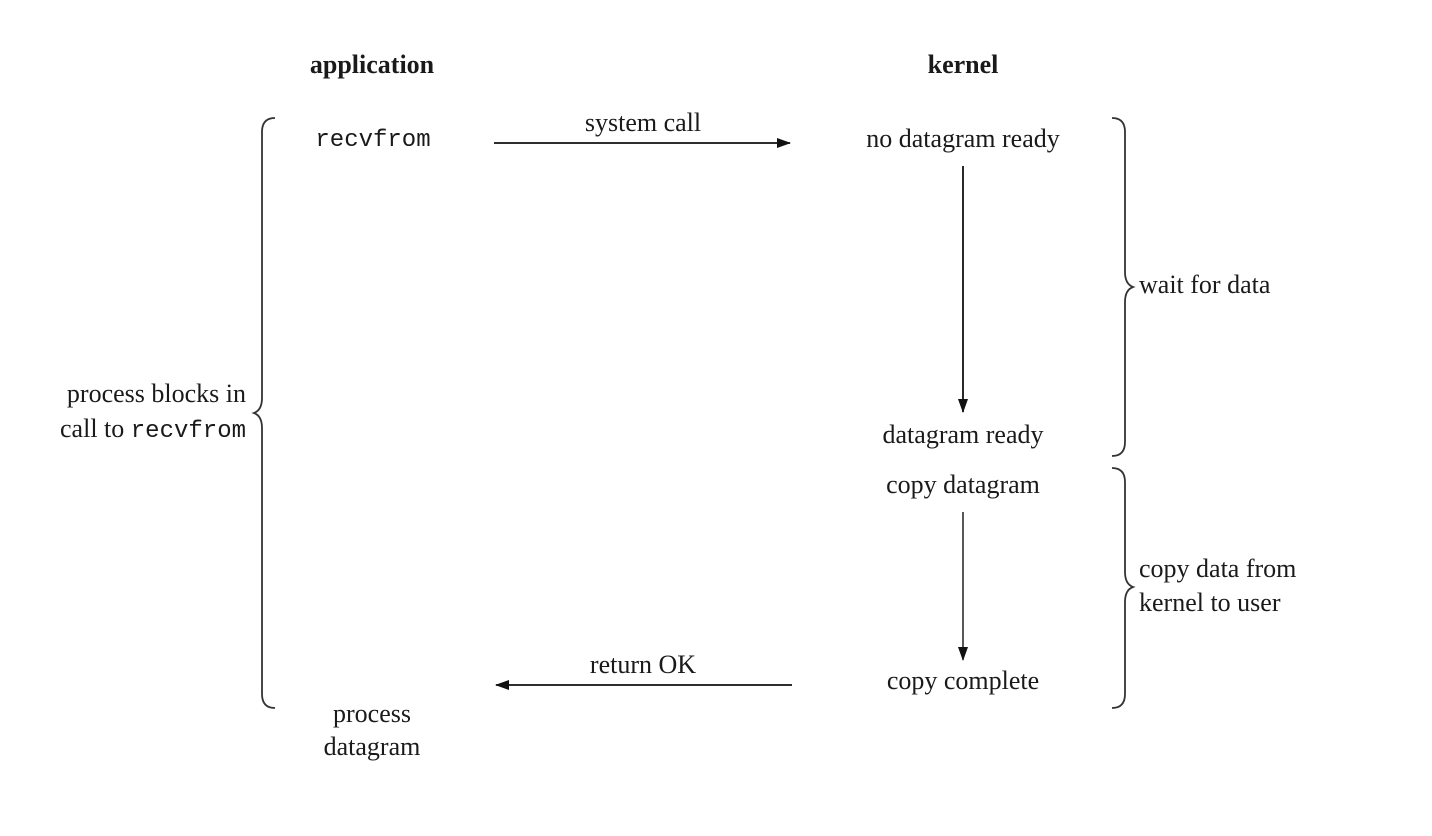  What do you see at coordinates (372, 746) in the screenshot?
I see `process-datagram-line2: datagram` at bounding box center [372, 746].